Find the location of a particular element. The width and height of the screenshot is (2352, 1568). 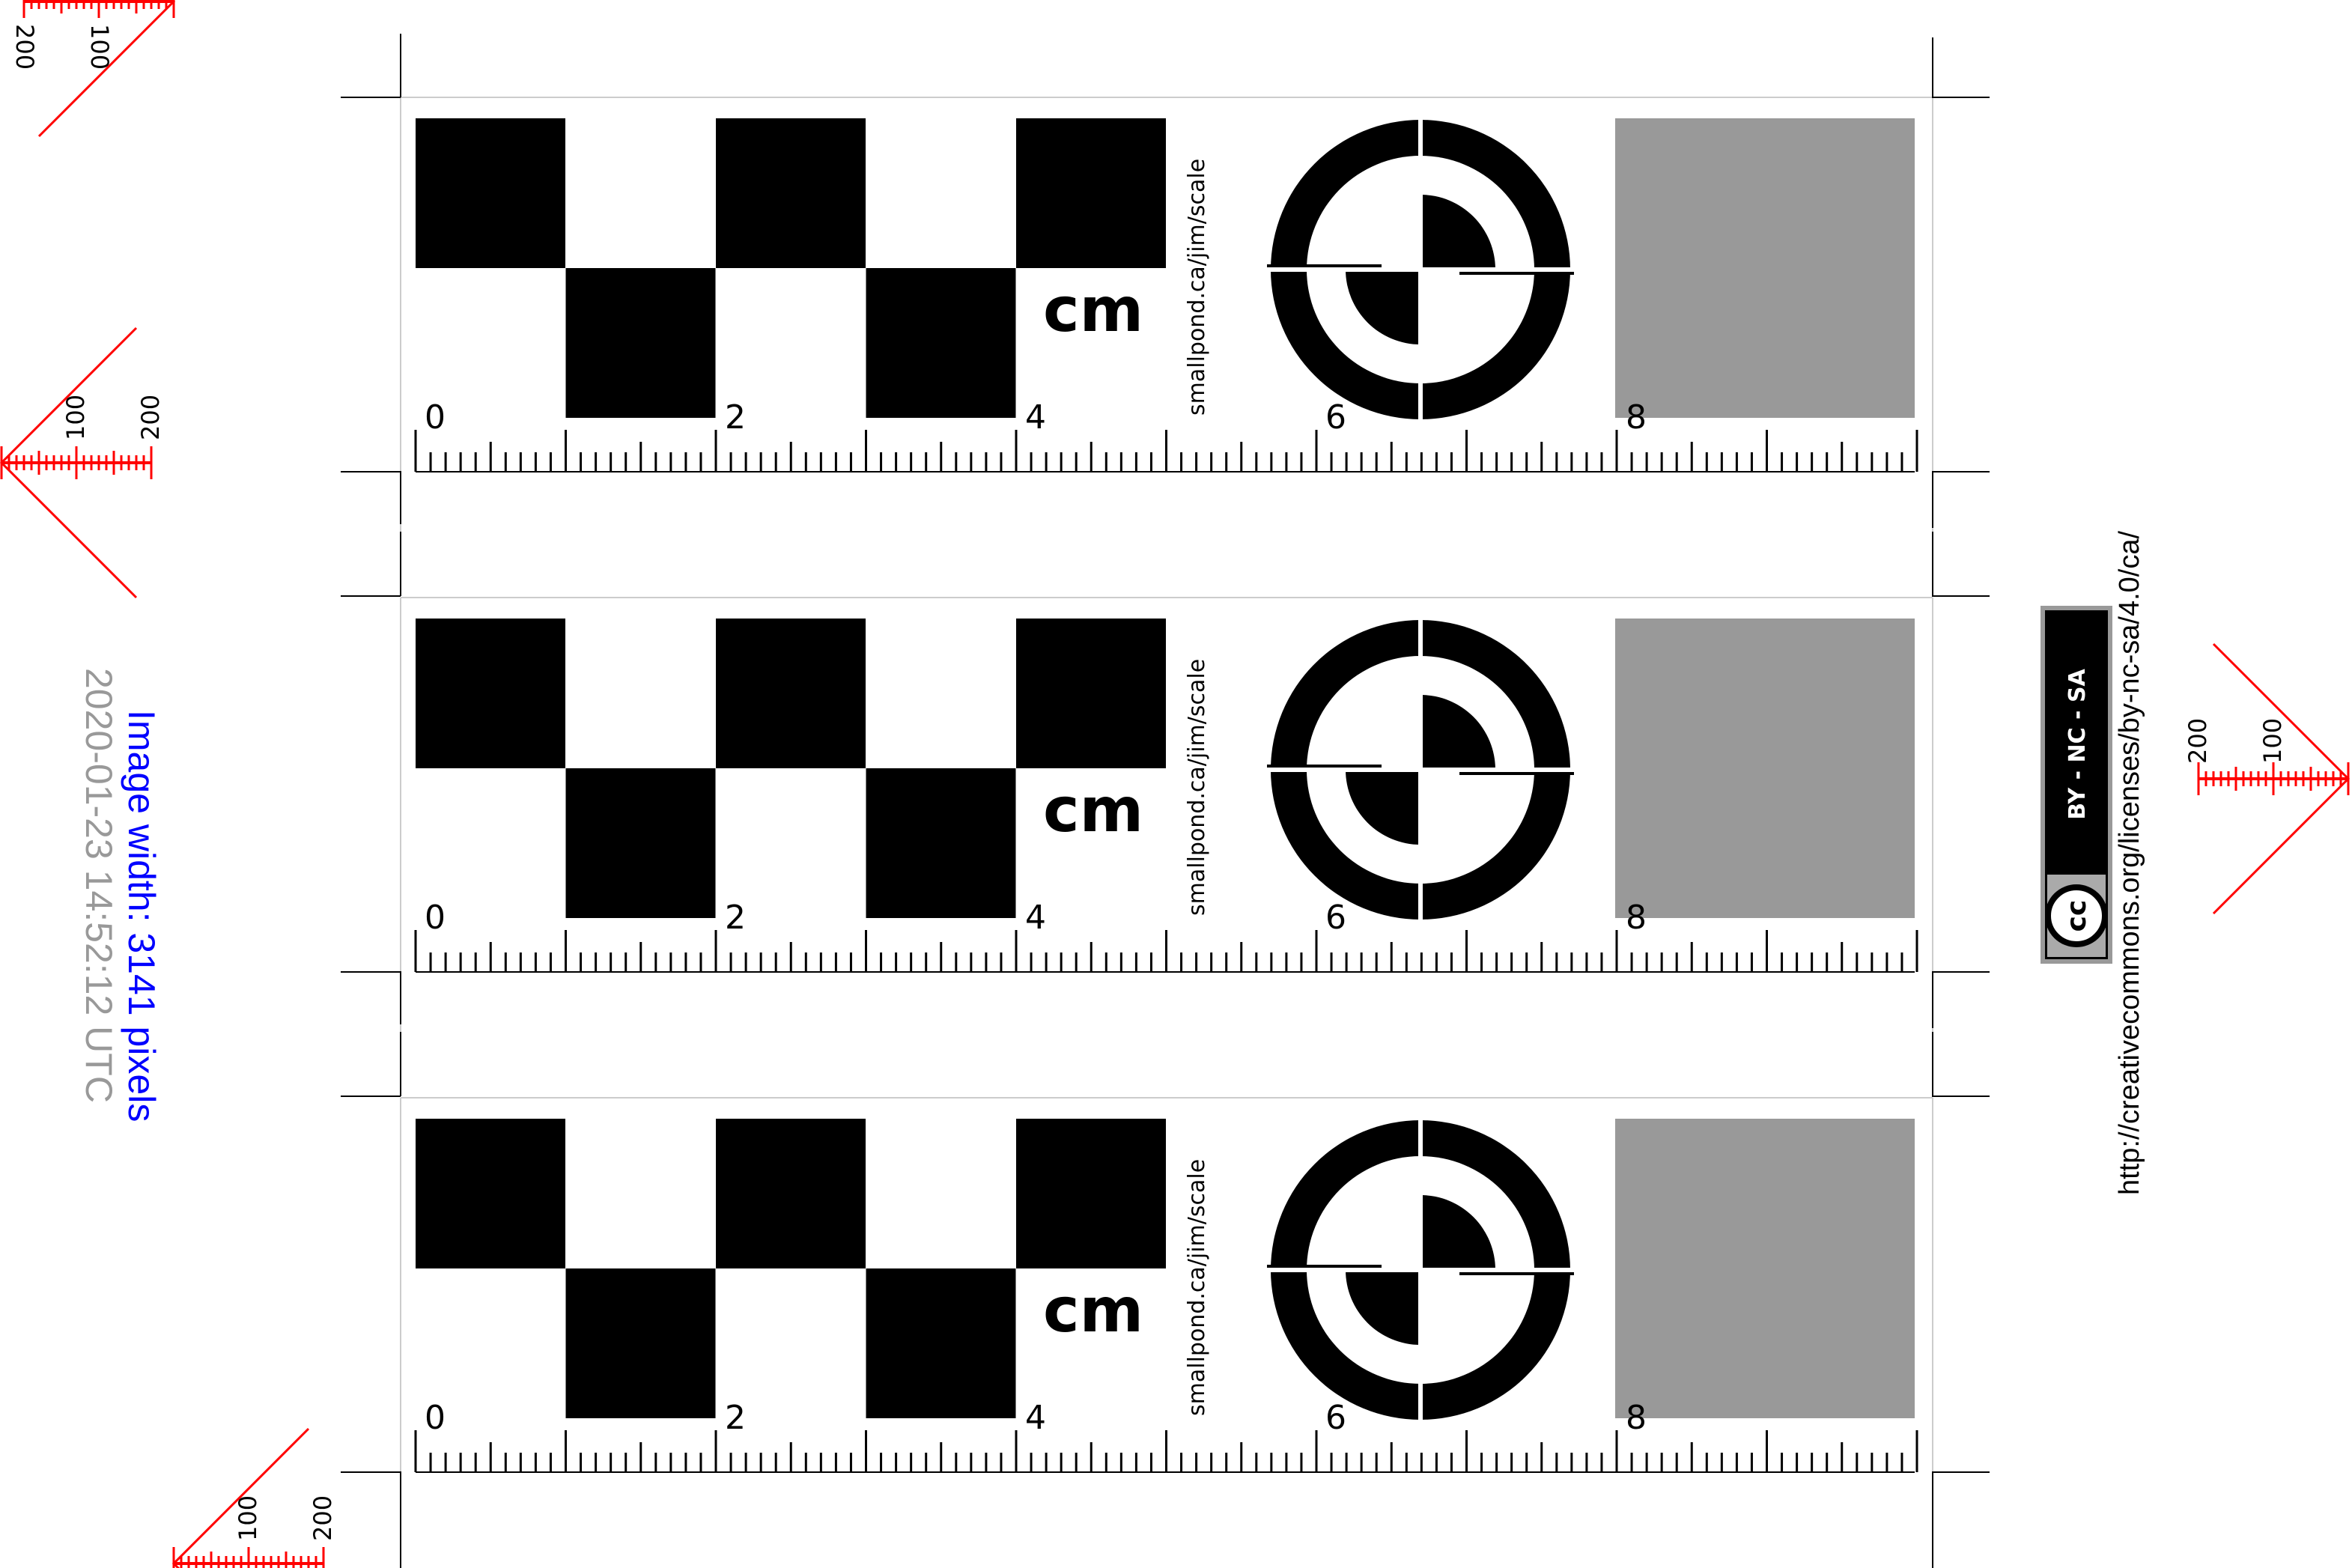

cc-logo-icon is located at coordinates (2076, 916).